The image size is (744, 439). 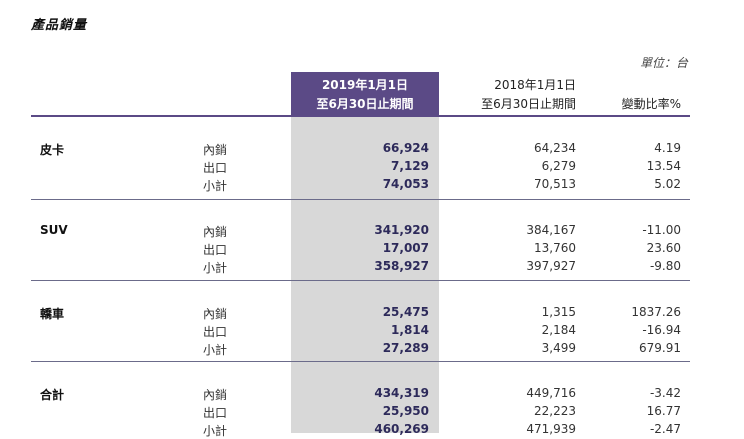 I want to click on current-value: 1,814, so click(x=410, y=330).